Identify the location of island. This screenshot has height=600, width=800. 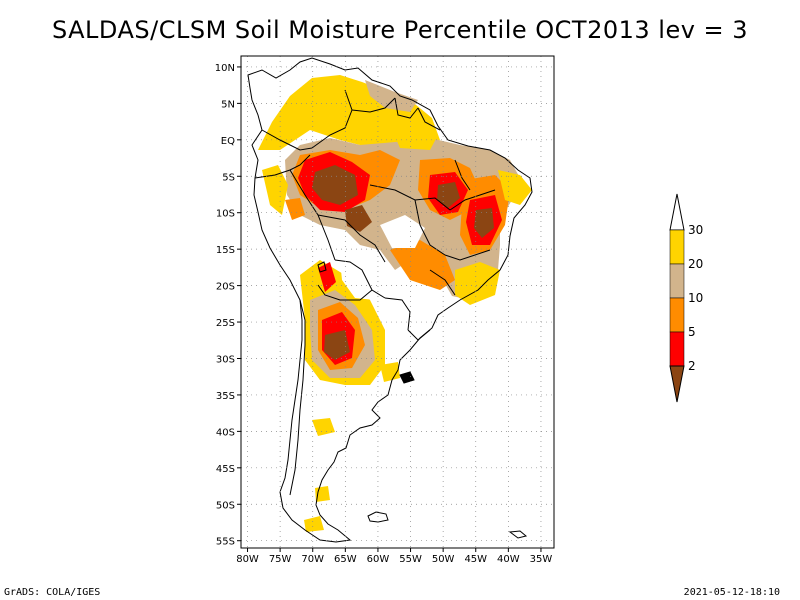
(518, 534).